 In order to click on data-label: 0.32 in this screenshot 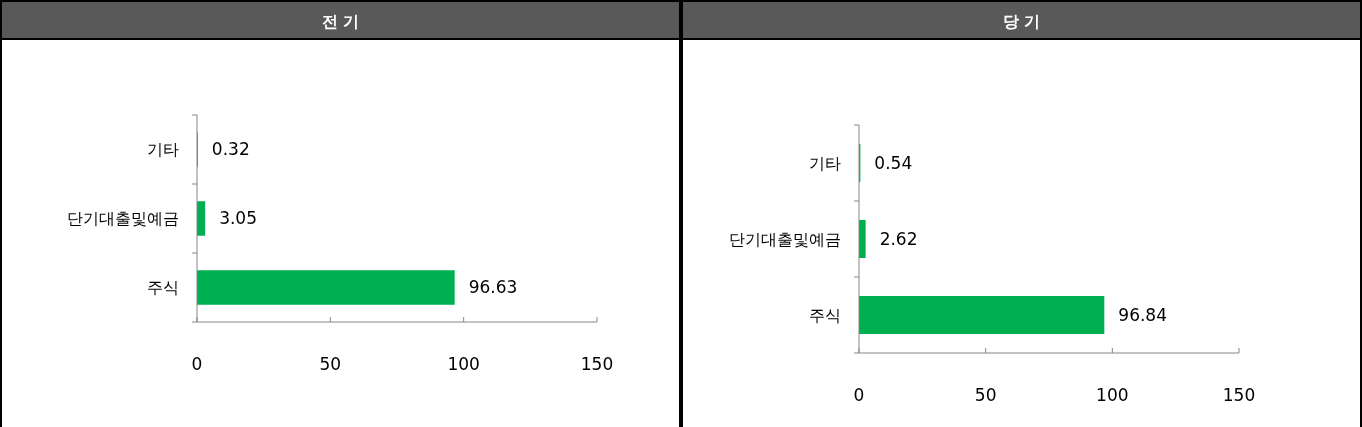, I will do `click(230, 149)`.